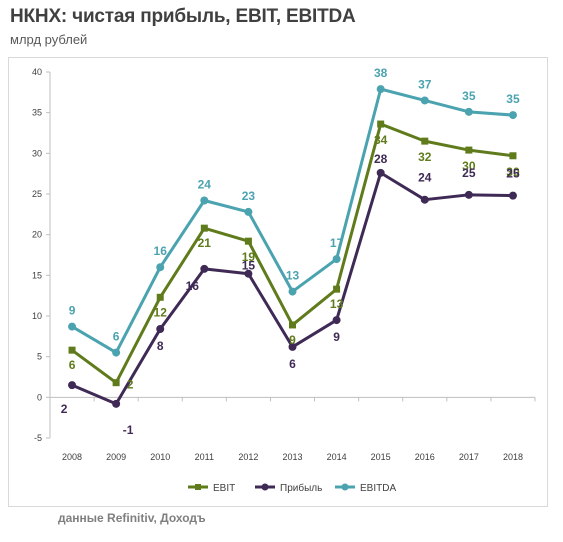 The image size is (563, 542). I want to click on y-tick-label: 35, so click(37, 113).